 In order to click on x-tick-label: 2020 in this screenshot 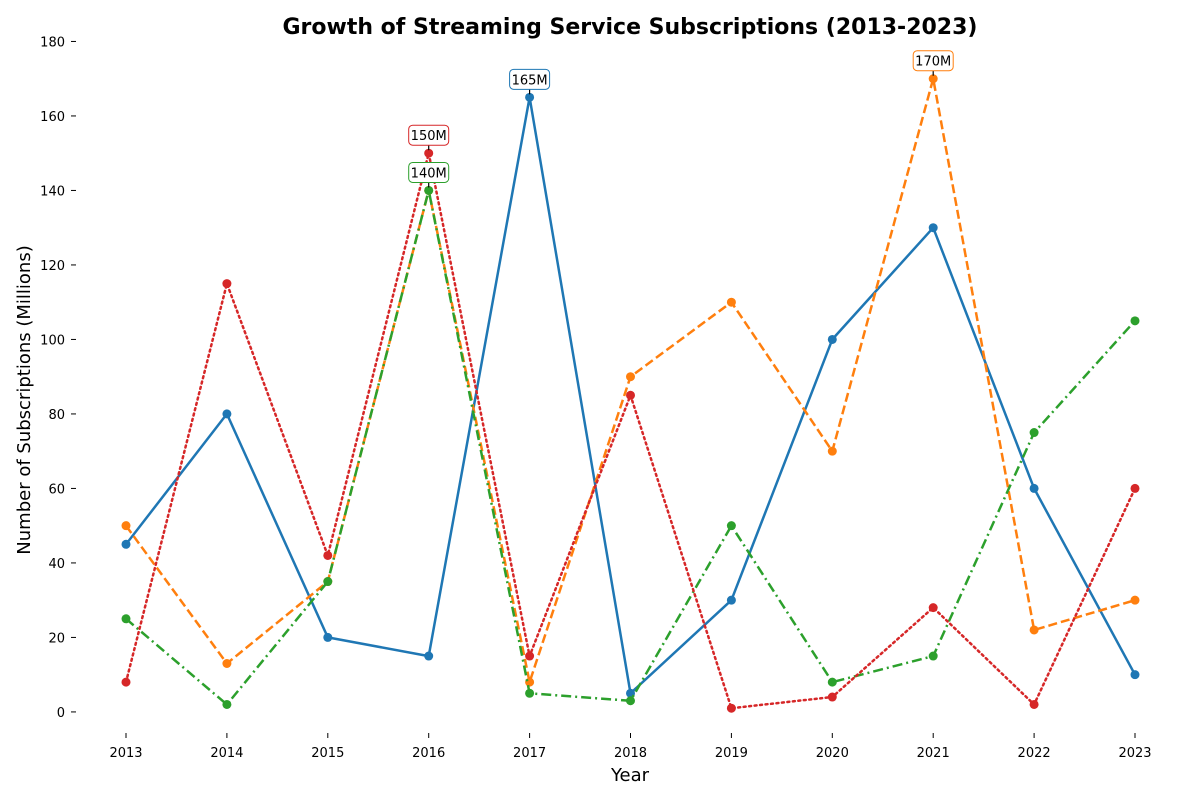, I will do `click(832, 753)`.